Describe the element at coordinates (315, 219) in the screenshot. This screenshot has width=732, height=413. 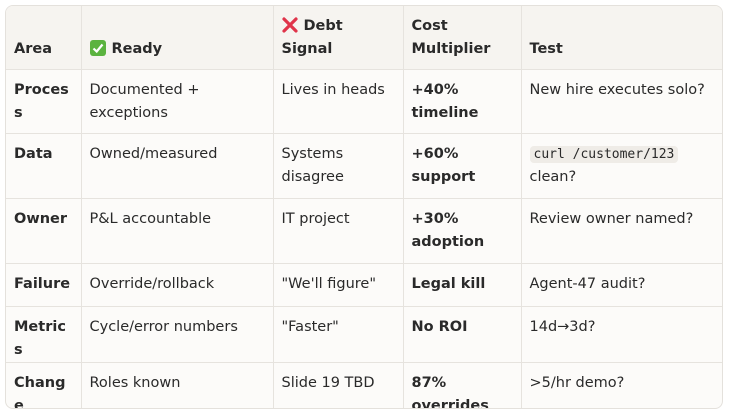
I see `cell-text: IT project` at that location.